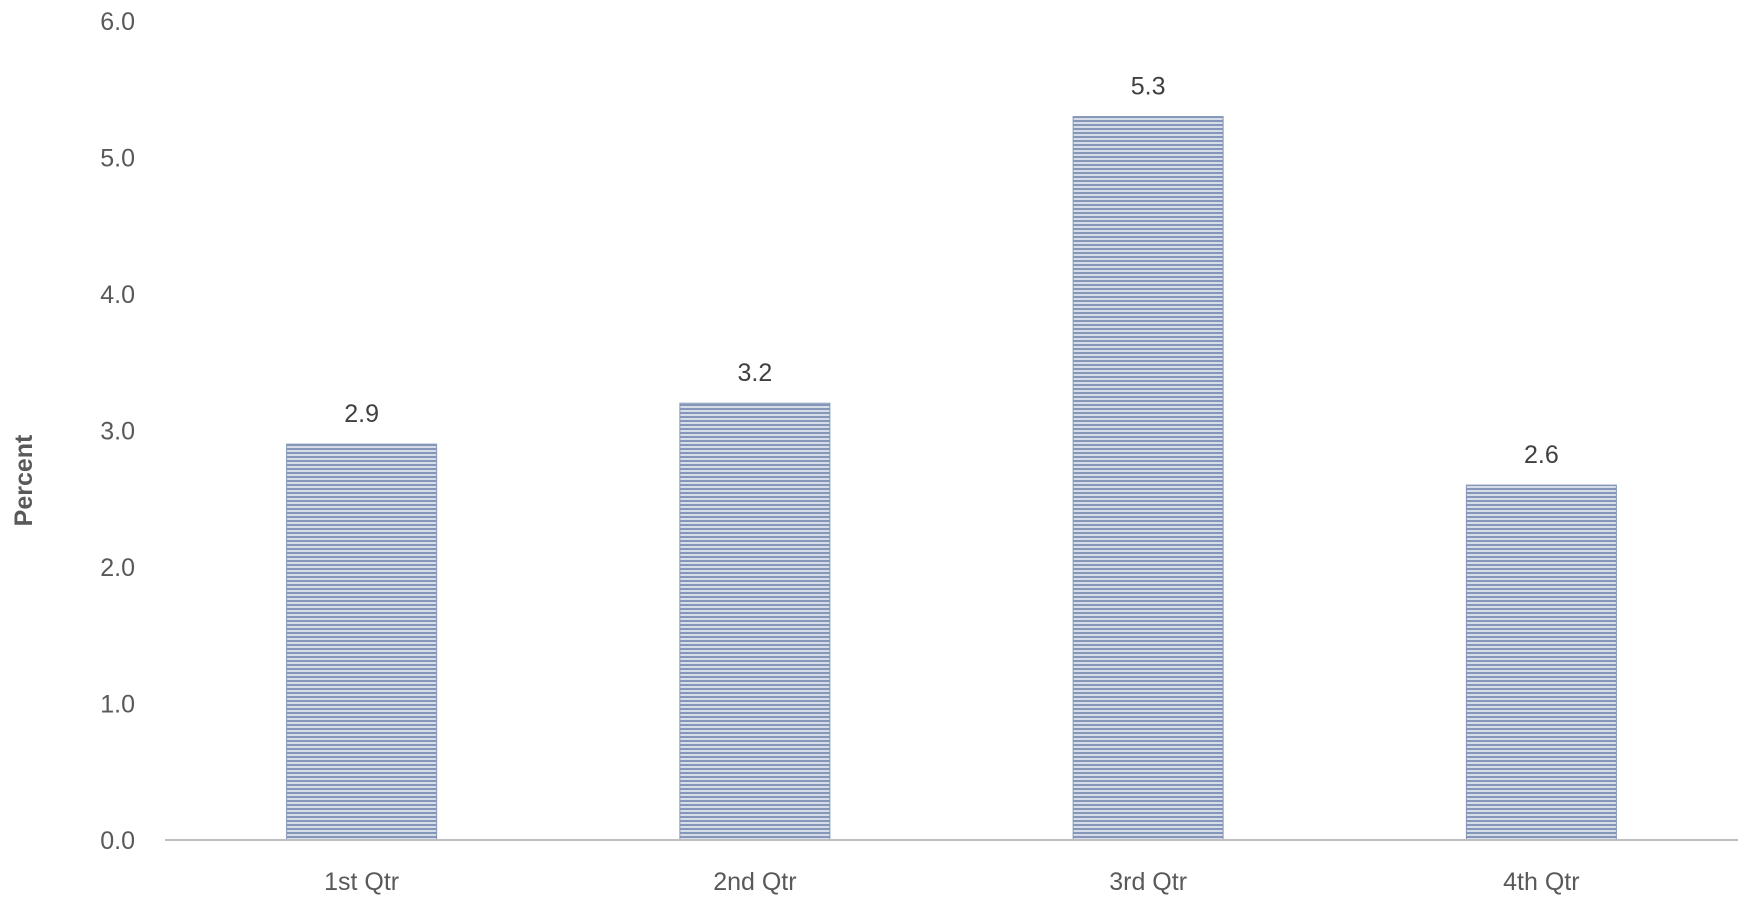 Image resolution: width=1742 pixels, height=898 pixels. I want to click on data-label: 5.3, so click(1148, 87).